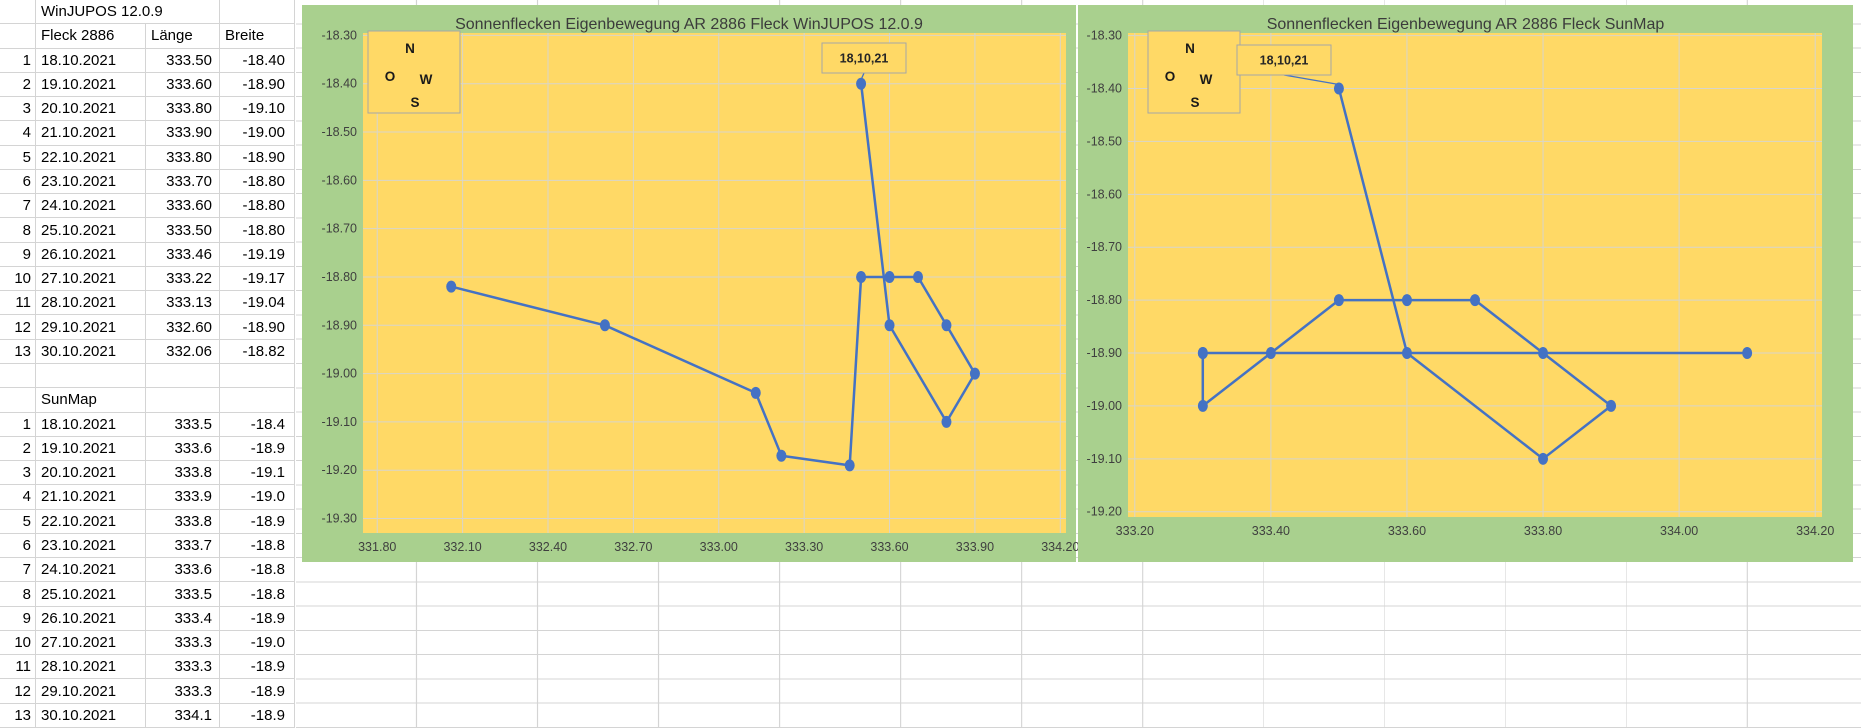 The image size is (1861, 728). What do you see at coordinates (148, 546) in the screenshot?
I see `table-row: 6 23.10.2021 333.7 -18.8` at bounding box center [148, 546].